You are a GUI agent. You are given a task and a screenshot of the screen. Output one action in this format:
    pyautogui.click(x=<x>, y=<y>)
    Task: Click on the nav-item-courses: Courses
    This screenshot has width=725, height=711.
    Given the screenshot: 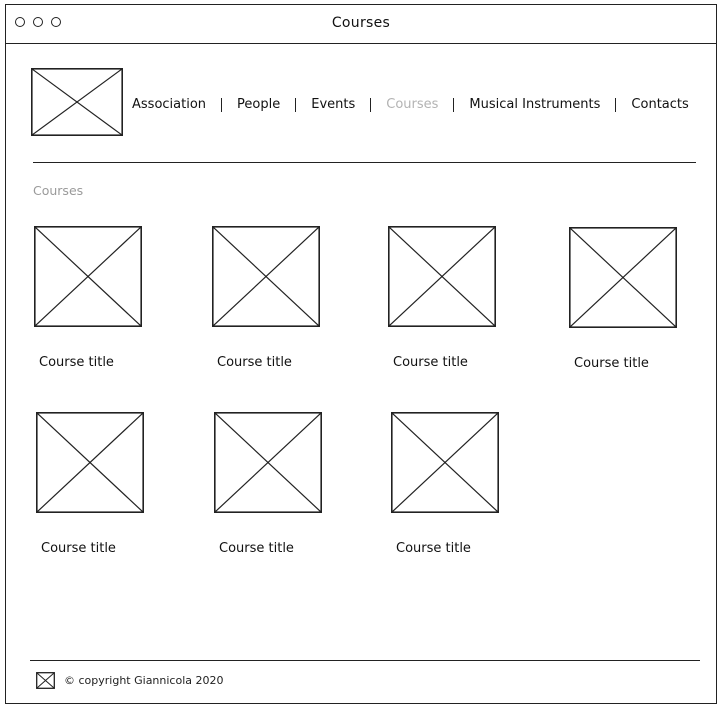 What is the action you would take?
    pyautogui.click(x=412, y=104)
    